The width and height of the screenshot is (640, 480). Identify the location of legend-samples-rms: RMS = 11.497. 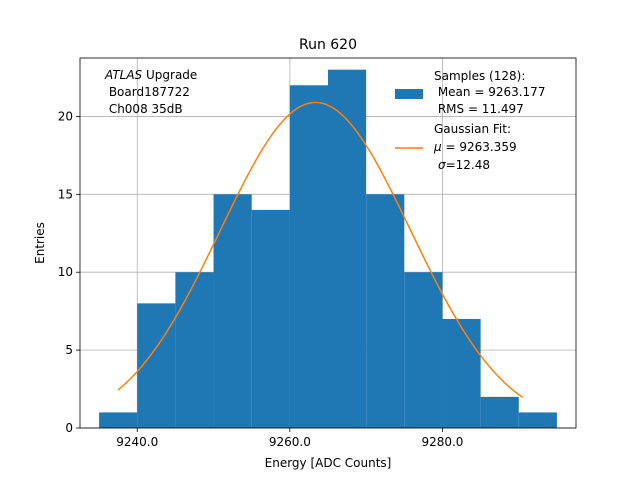
(479, 109).